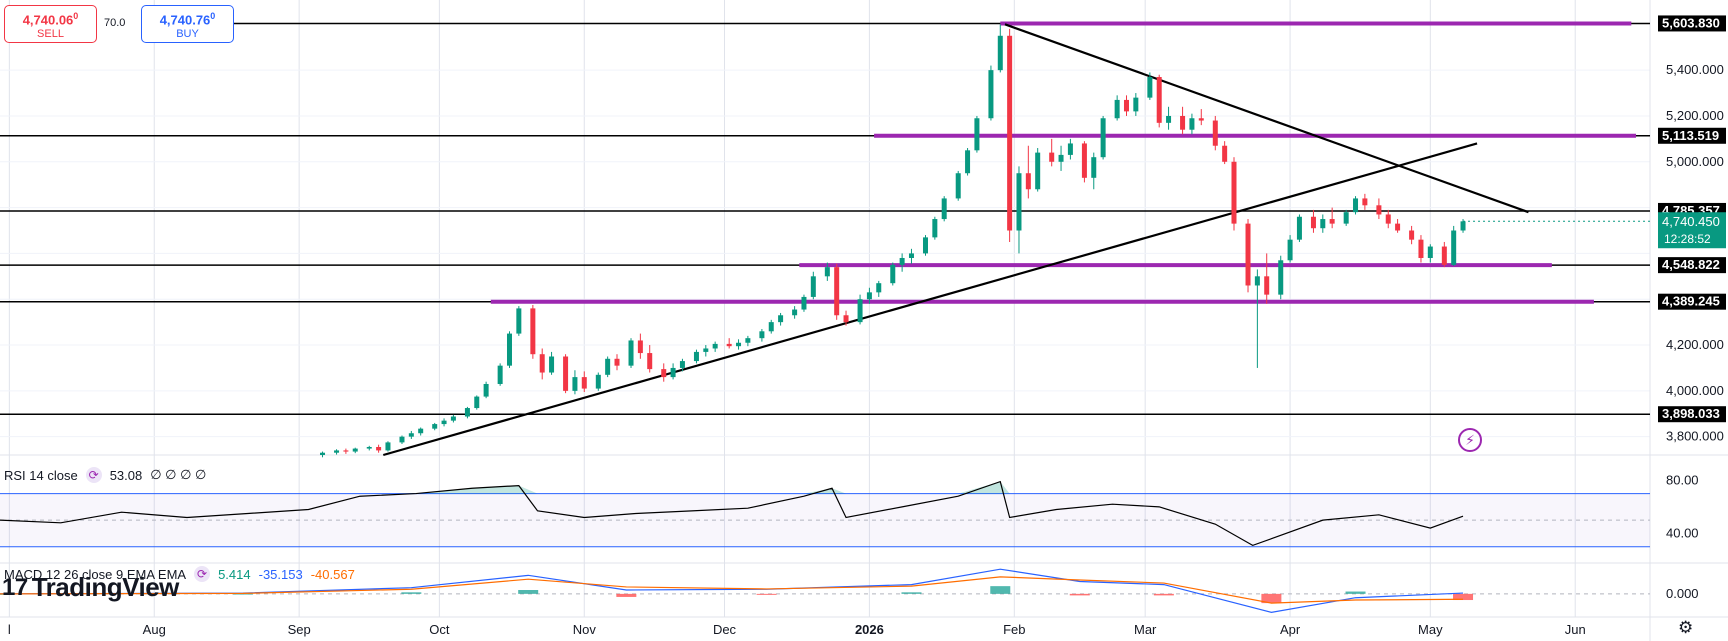  Describe the element at coordinates (1695, 69) in the screenshot. I see `price-tick-label: 5,400.000` at that location.